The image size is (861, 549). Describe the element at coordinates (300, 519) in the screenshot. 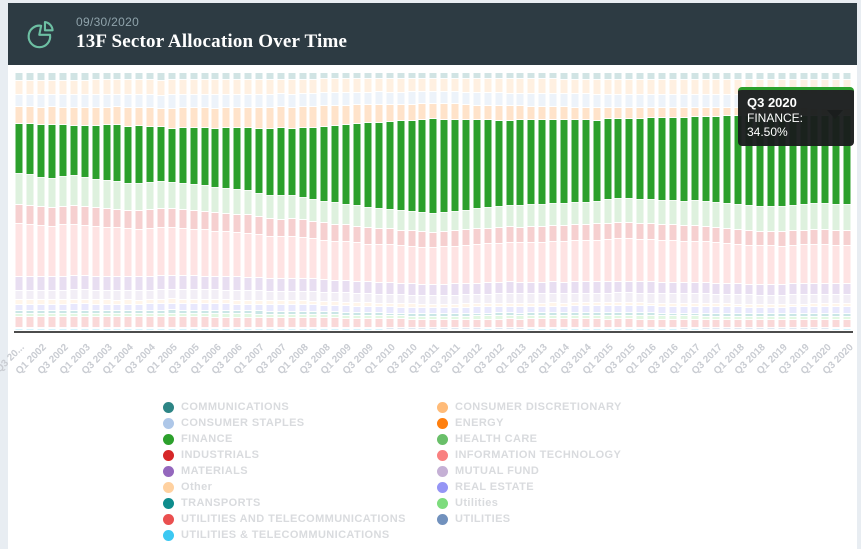

I see `legend-item-utilities-and-telecommunications: UTILITIES AND TELECOMMUNICATIONS` at that location.